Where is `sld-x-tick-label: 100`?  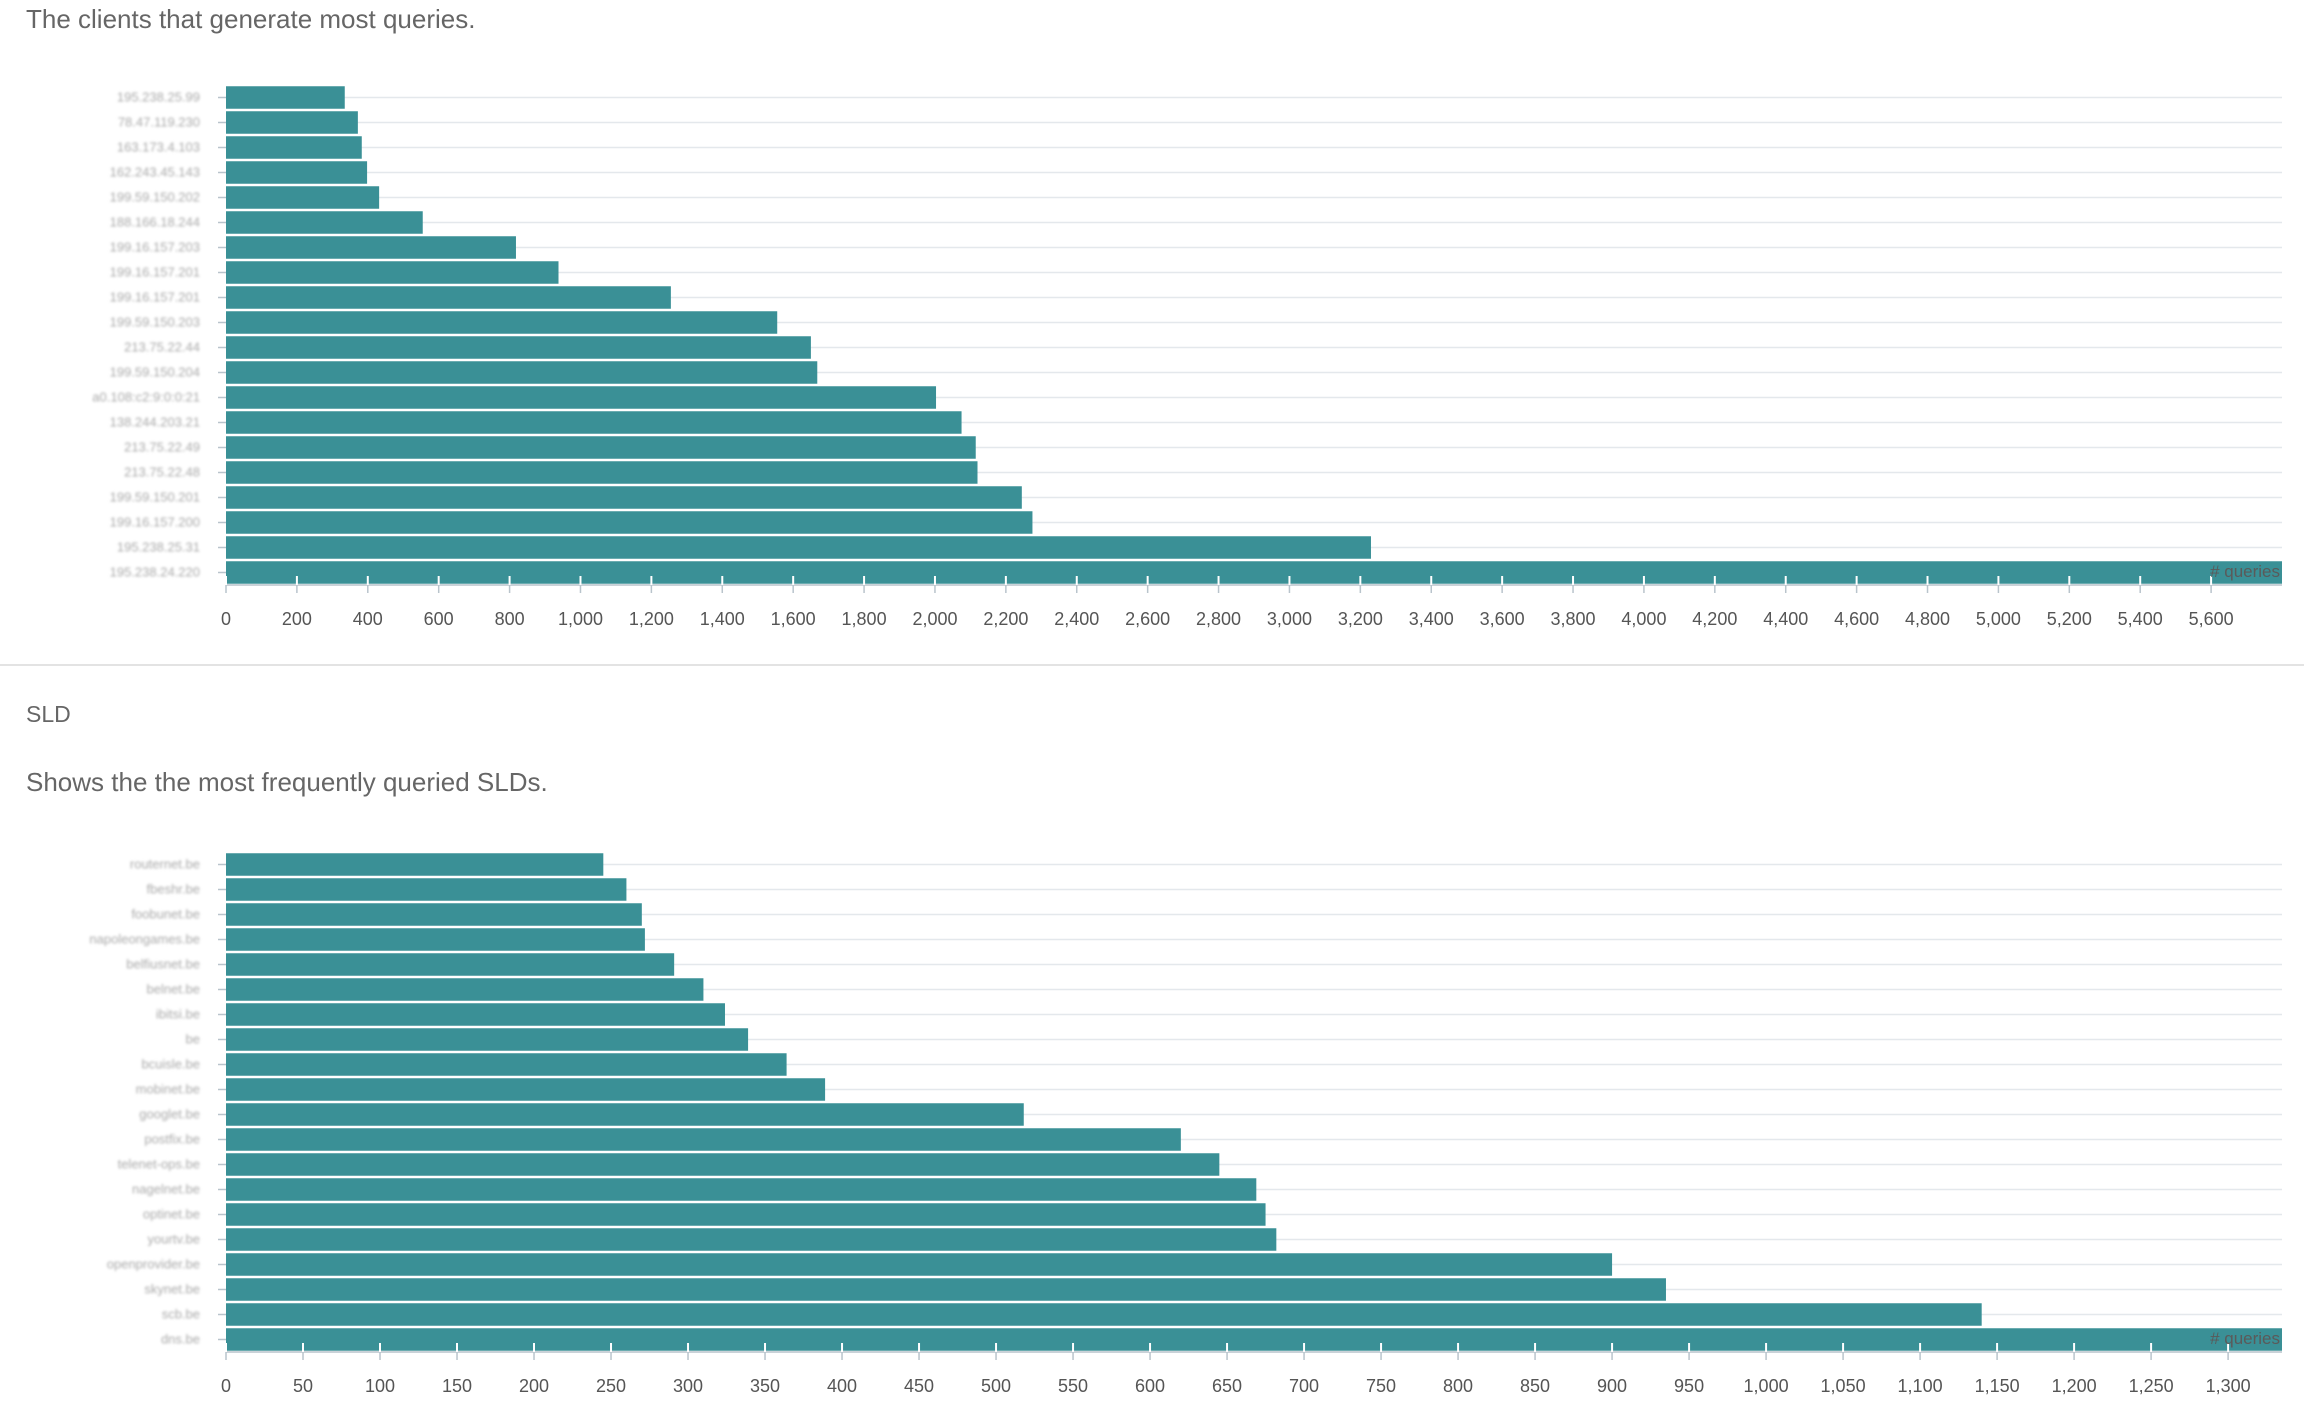
sld-x-tick-label: 100 is located at coordinates (380, 1386).